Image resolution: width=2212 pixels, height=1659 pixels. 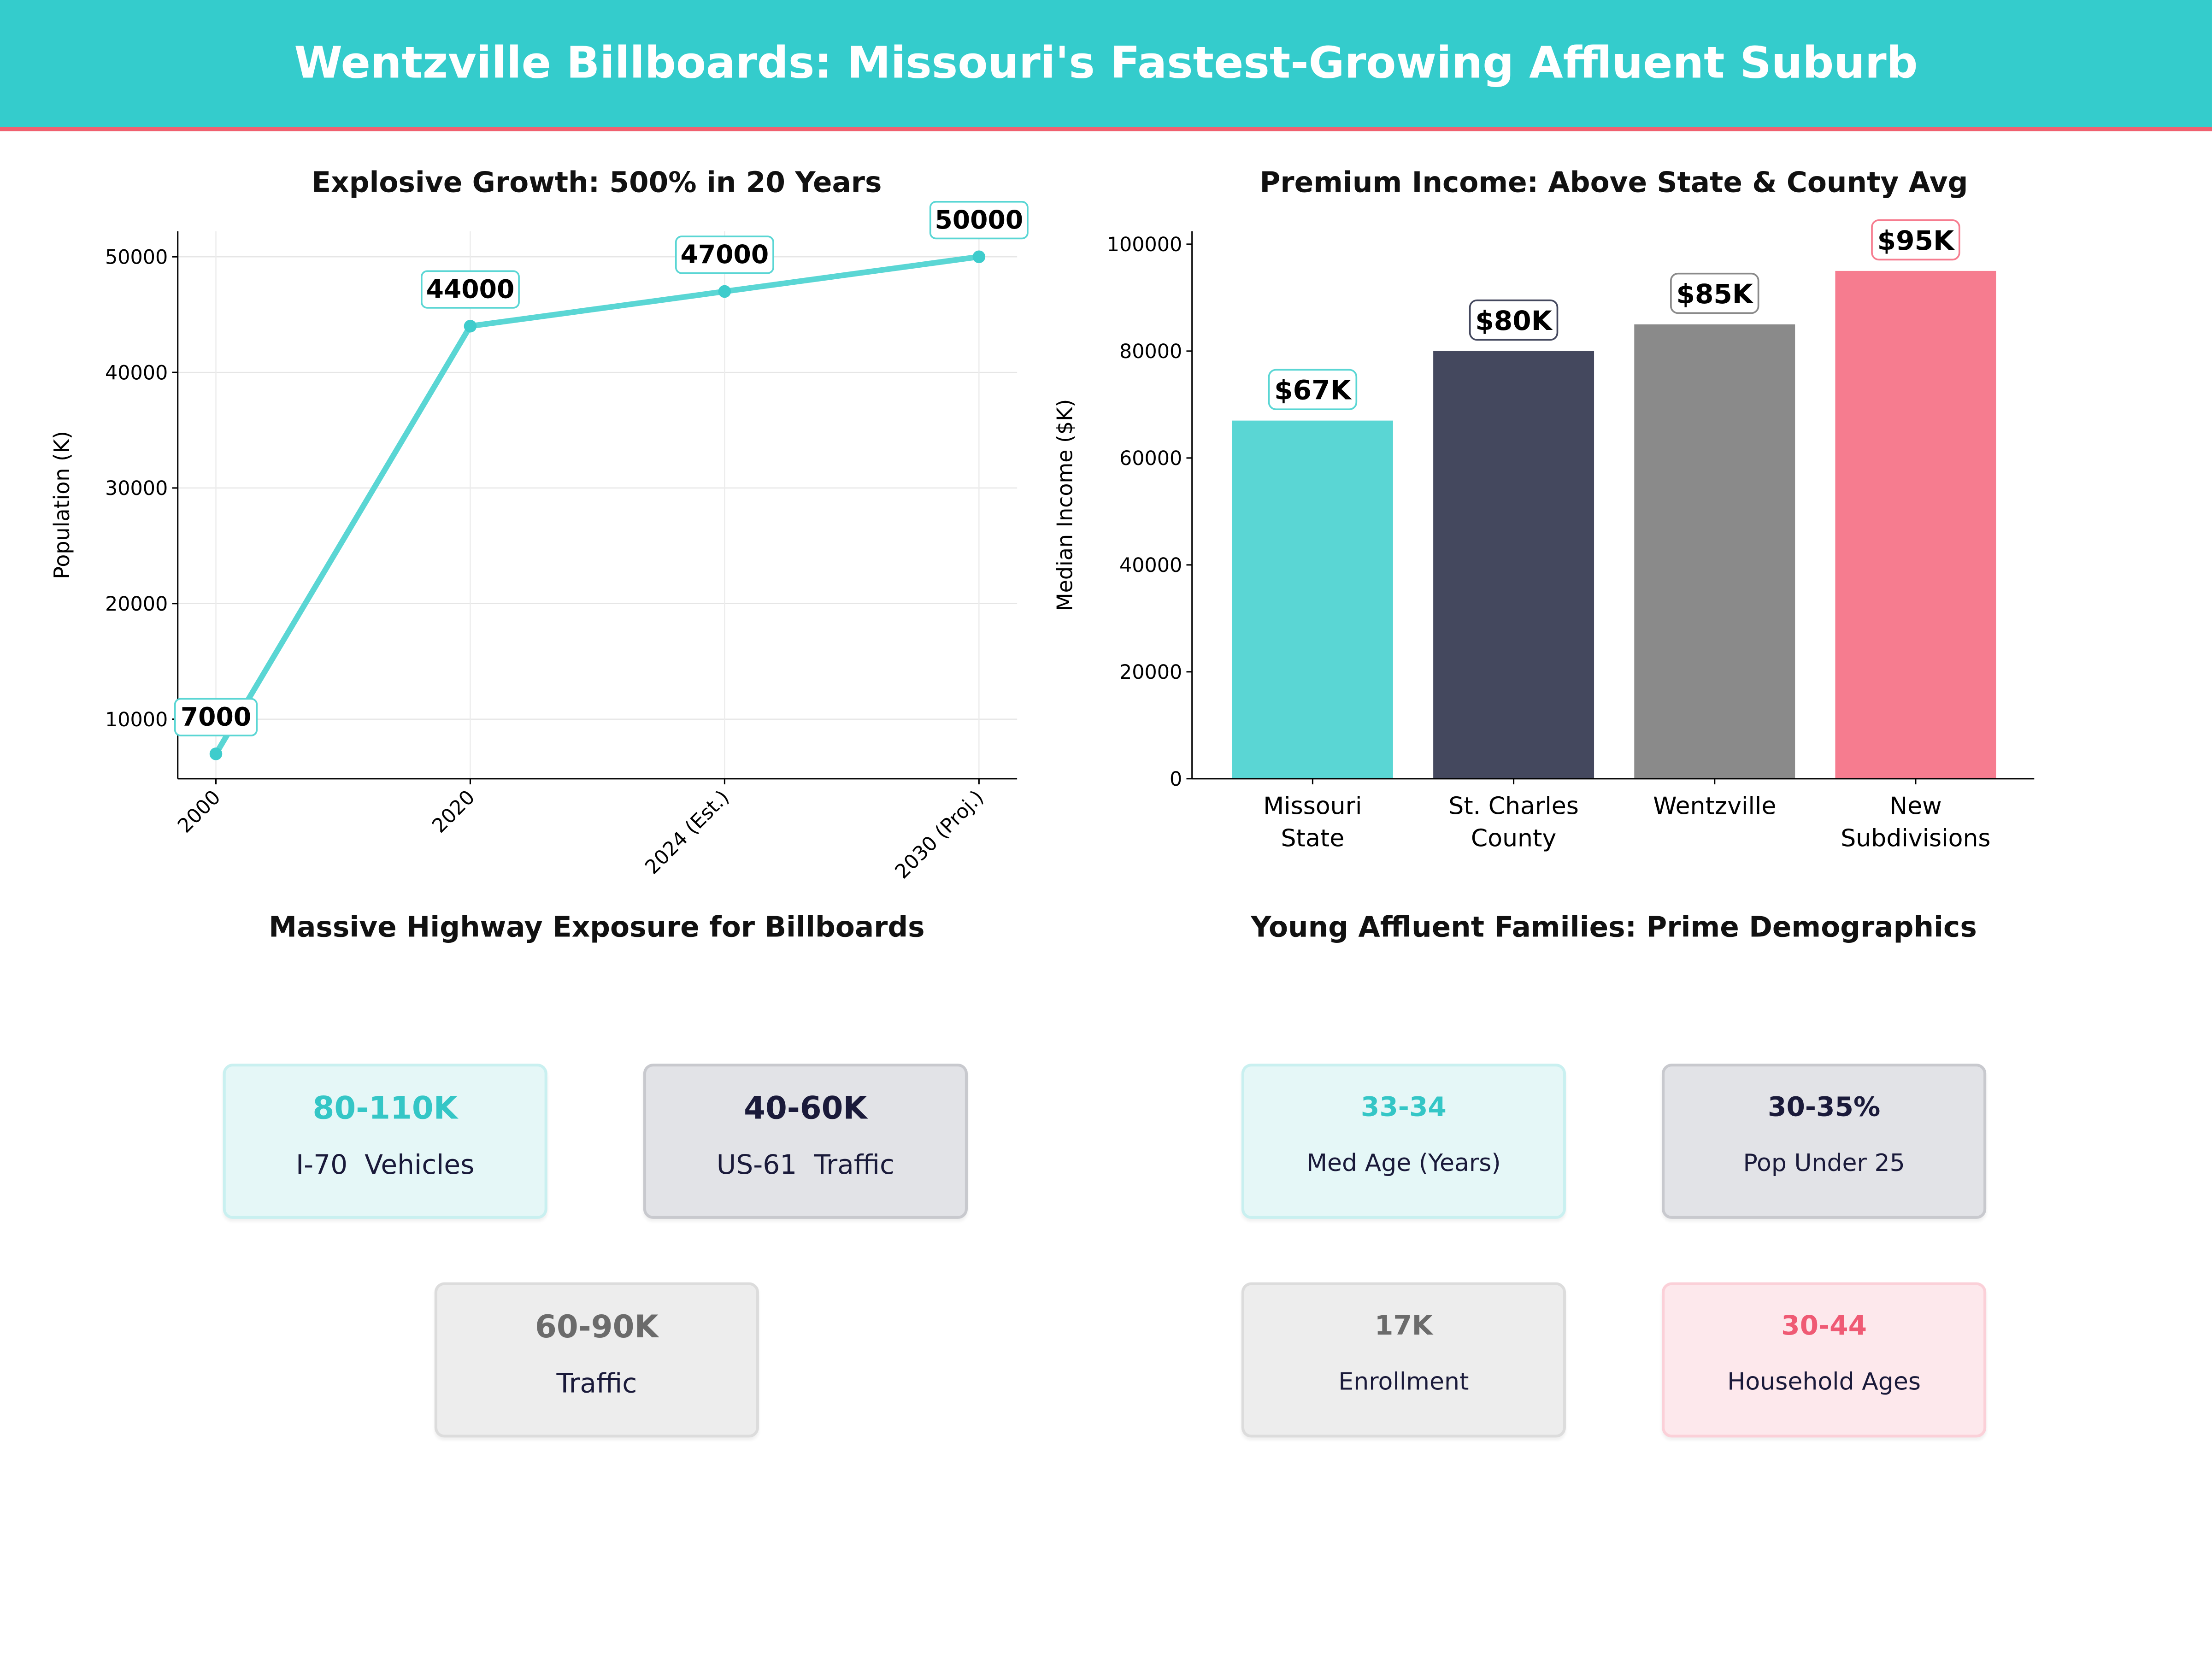 I want to click on stat-label: US-61 Traffic, so click(x=805, y=1165).